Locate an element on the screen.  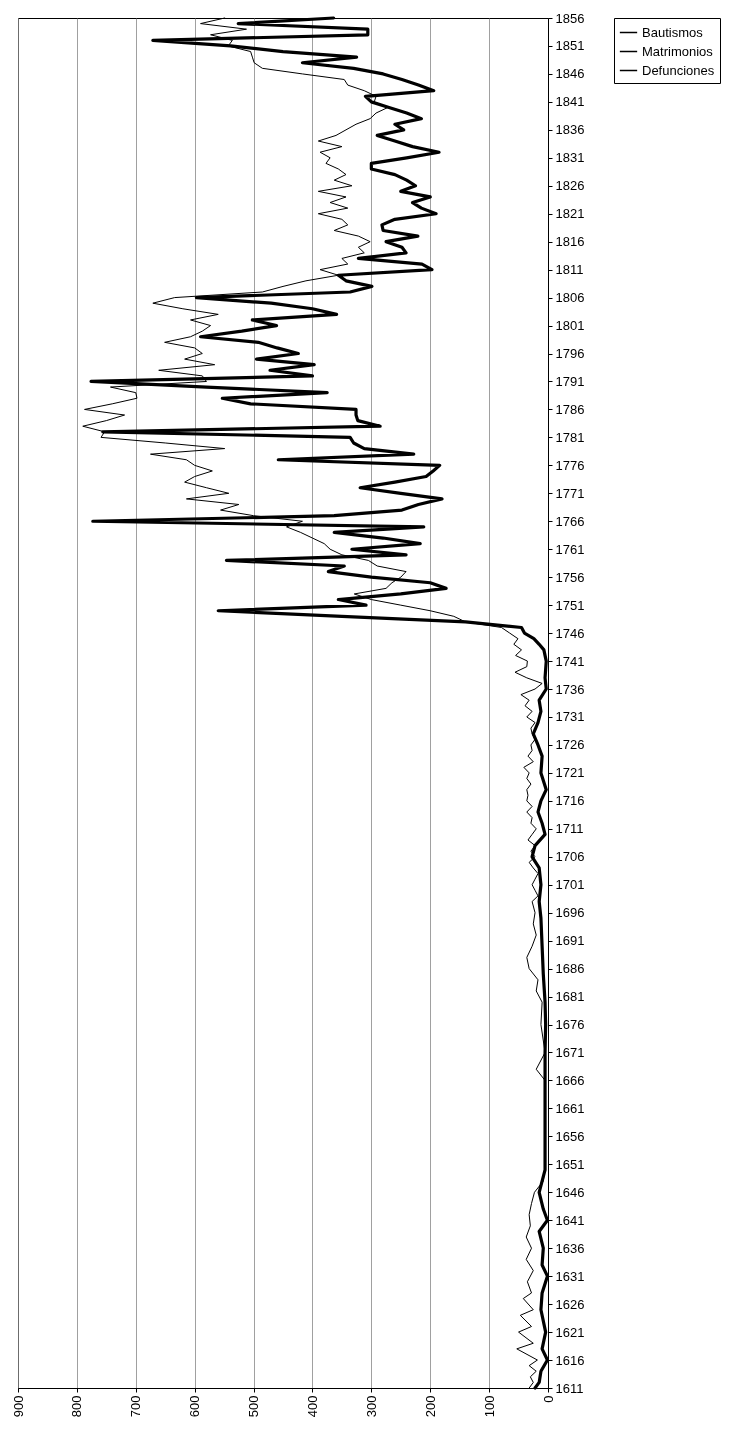
y-tick-label: 1716 is located at coordinates (570, 801).